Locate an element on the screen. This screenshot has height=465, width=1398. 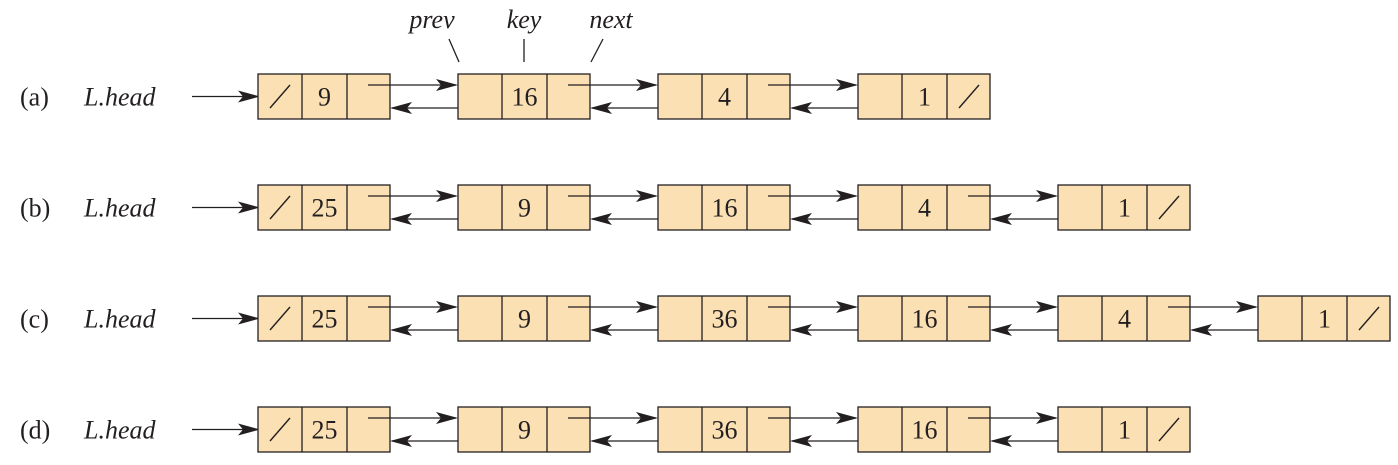
next-field-label: next is located at coordinates (611, 19).